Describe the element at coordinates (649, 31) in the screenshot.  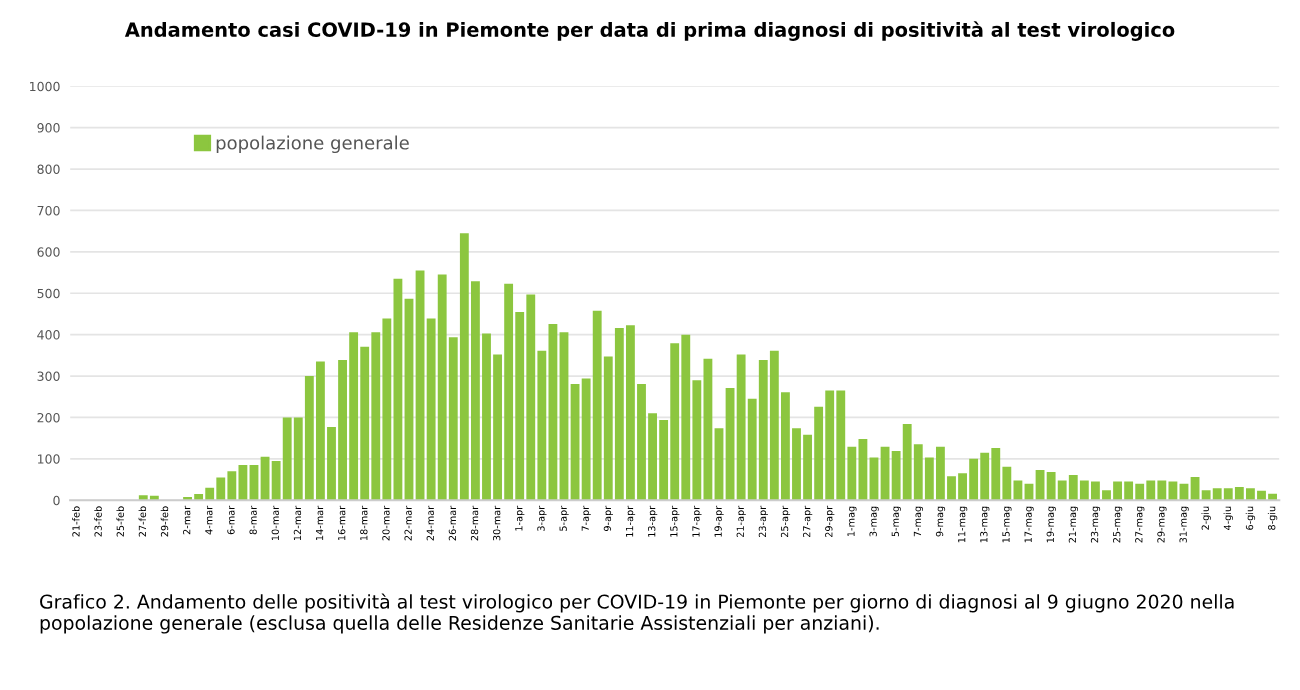
I see `chart-title: Andamento casi COVID-19 in Piemonte per data di prima diagnosi di positività al test virologico` at that location.